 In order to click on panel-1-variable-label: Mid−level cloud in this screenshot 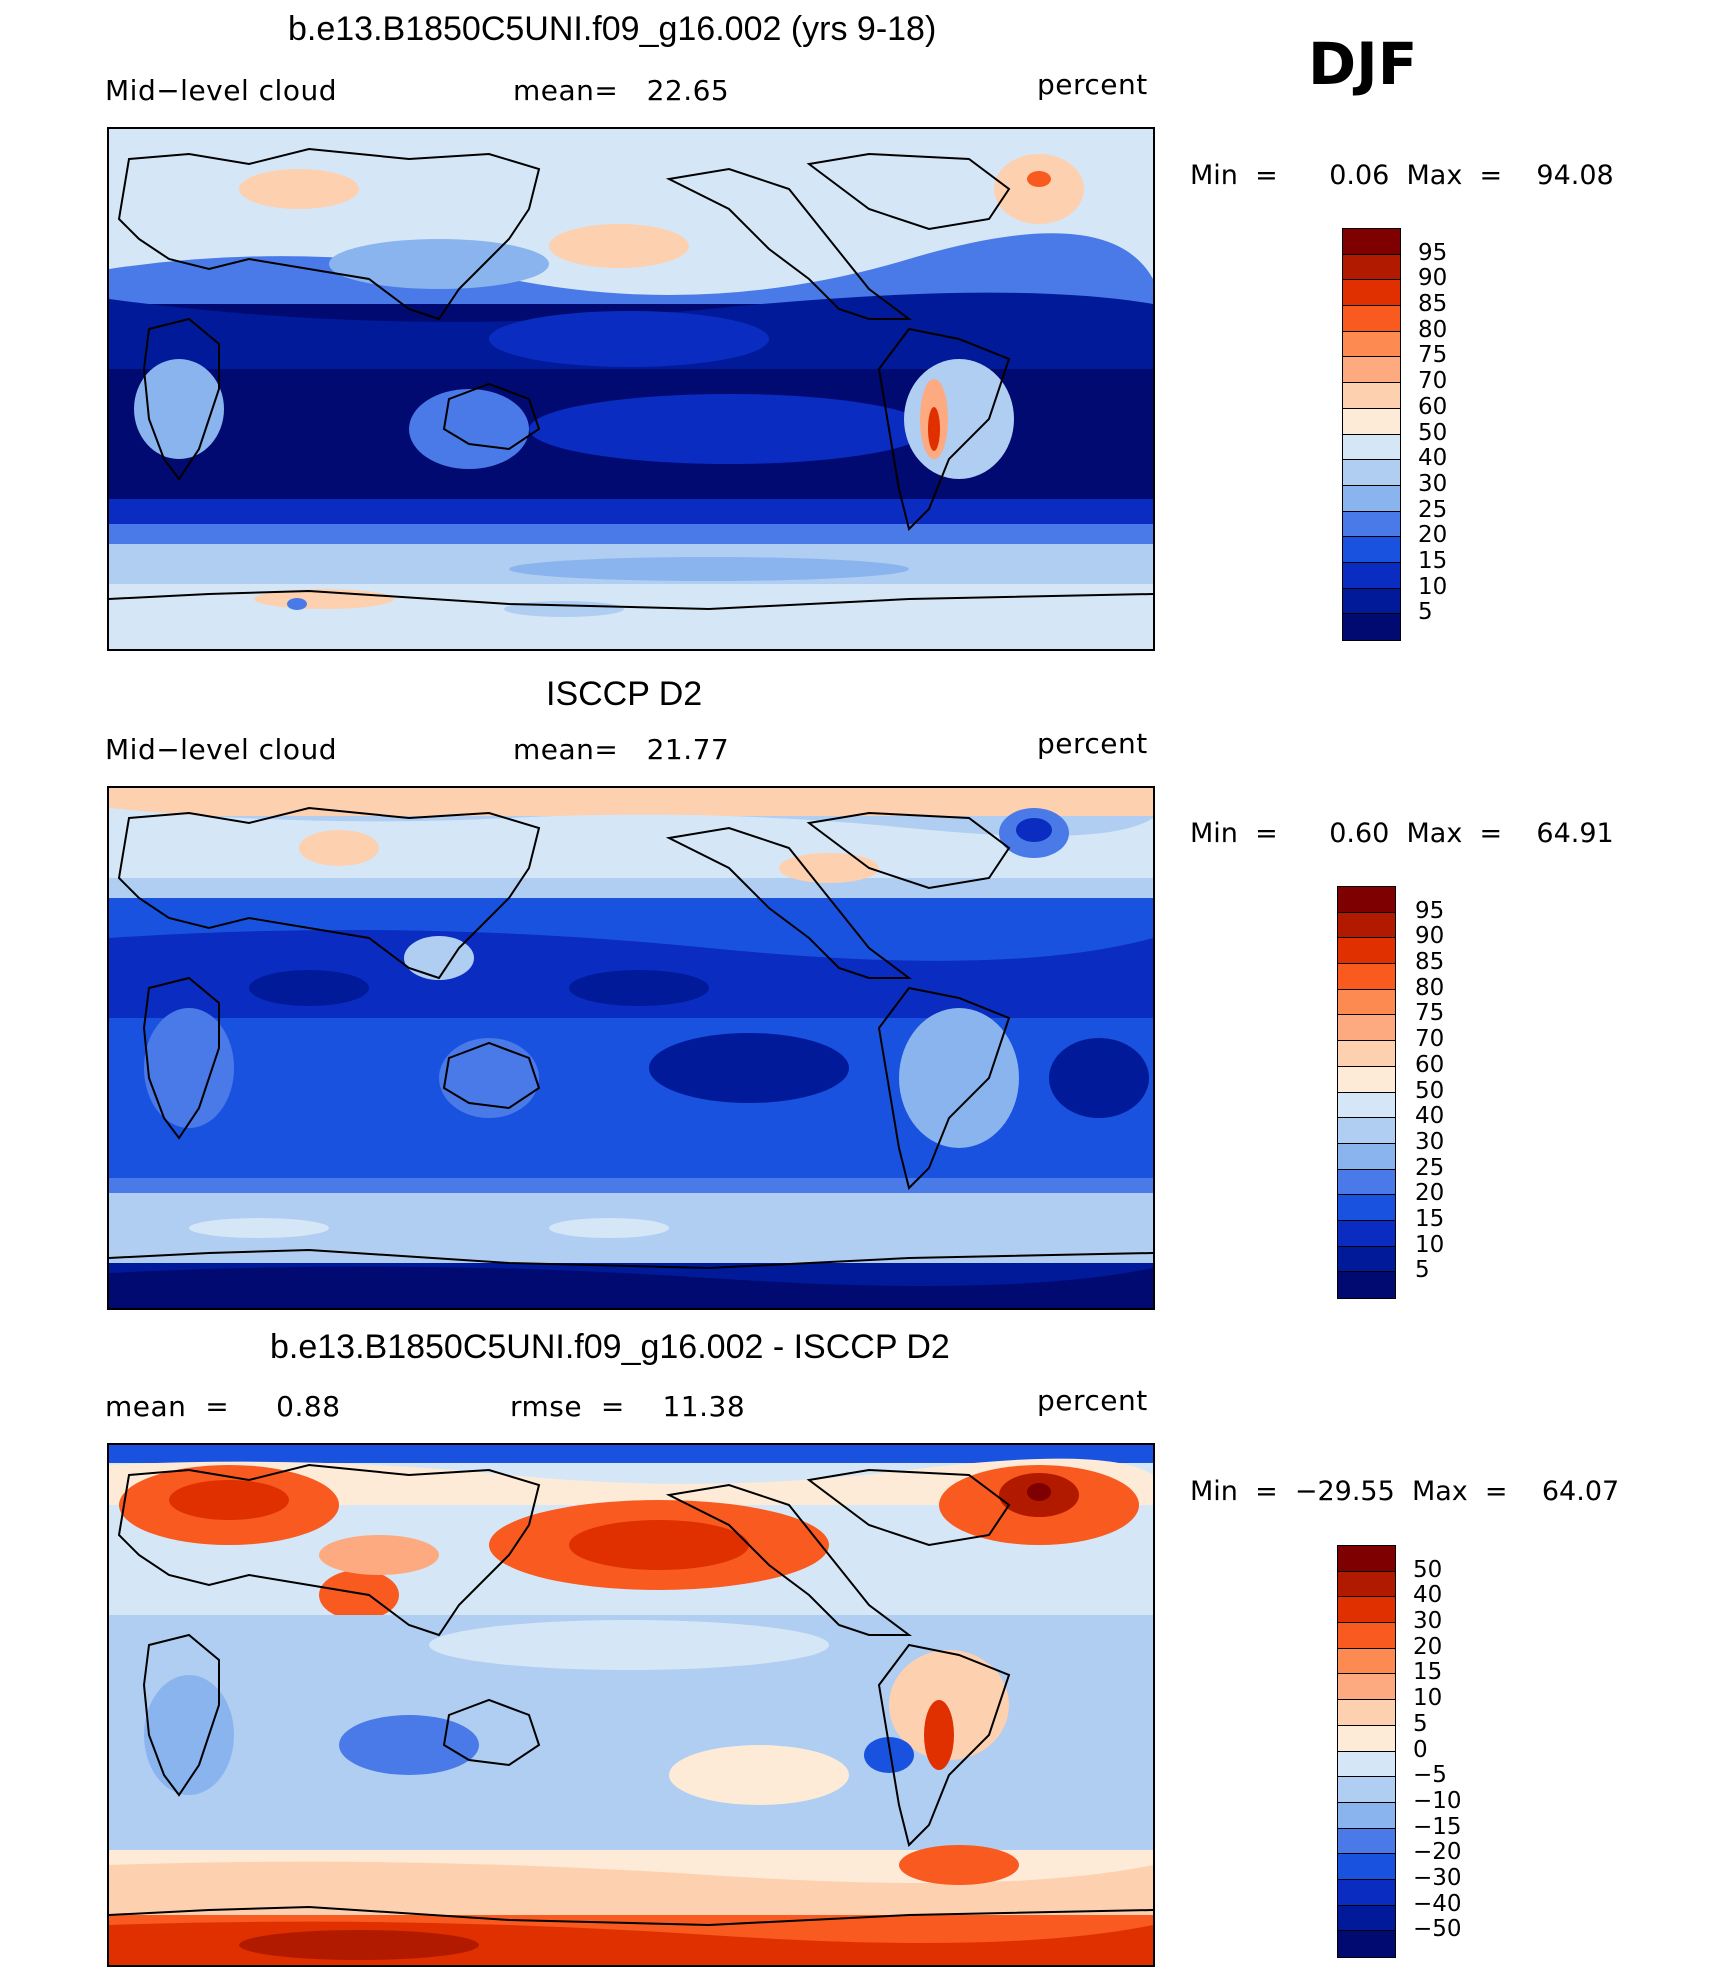, I will do `click(221, 90)`.